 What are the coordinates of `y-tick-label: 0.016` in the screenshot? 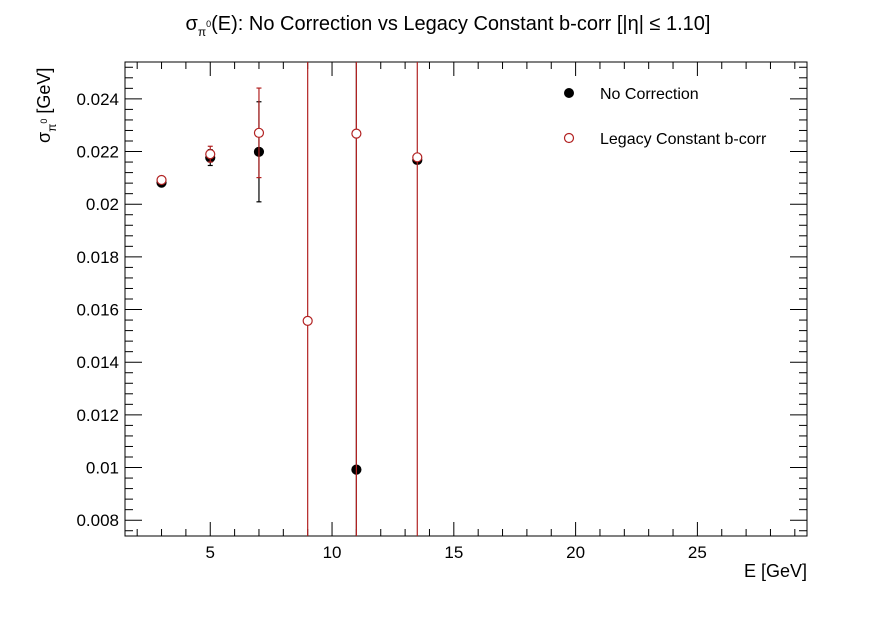 It's located at (97, 310).